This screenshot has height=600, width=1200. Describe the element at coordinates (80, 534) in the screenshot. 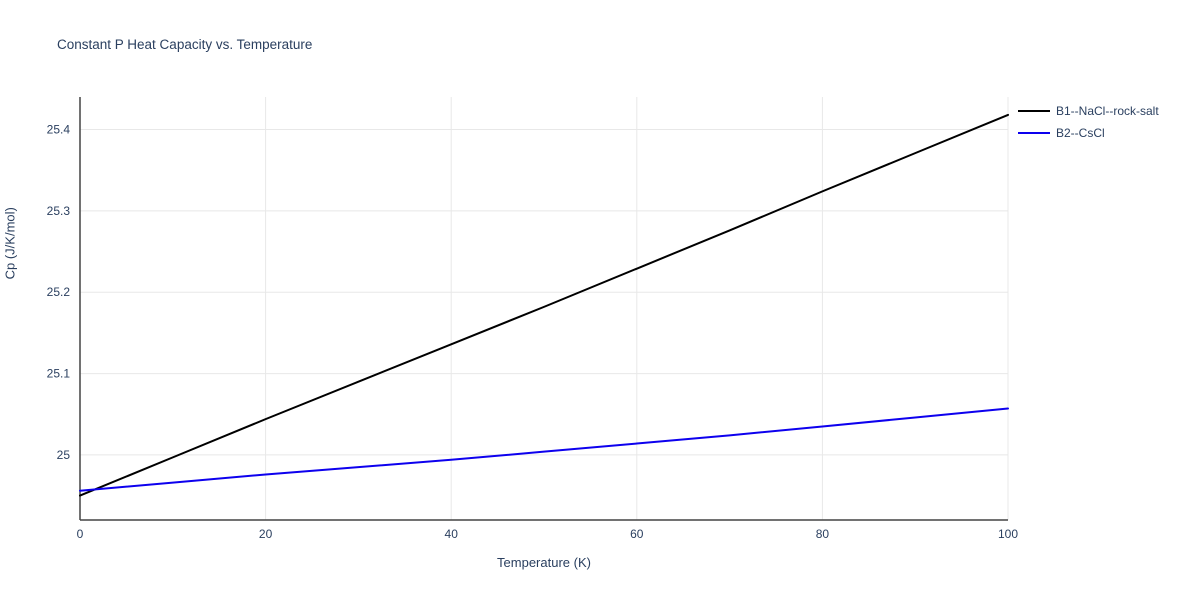

I see `x-tick-label: 0` at that location.